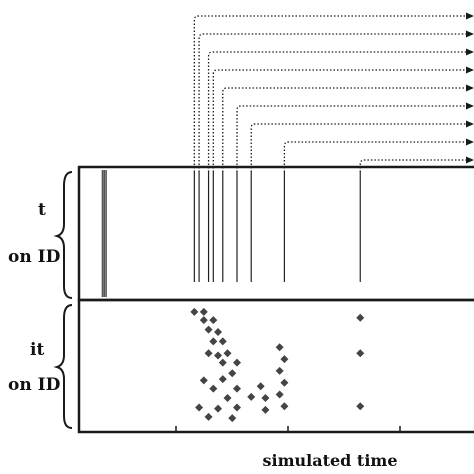 The height and width of the screenshot is (474, 474). Describe the element at coordinates (63, 366) in the screenshot. I see `bottom-brace` at that location.